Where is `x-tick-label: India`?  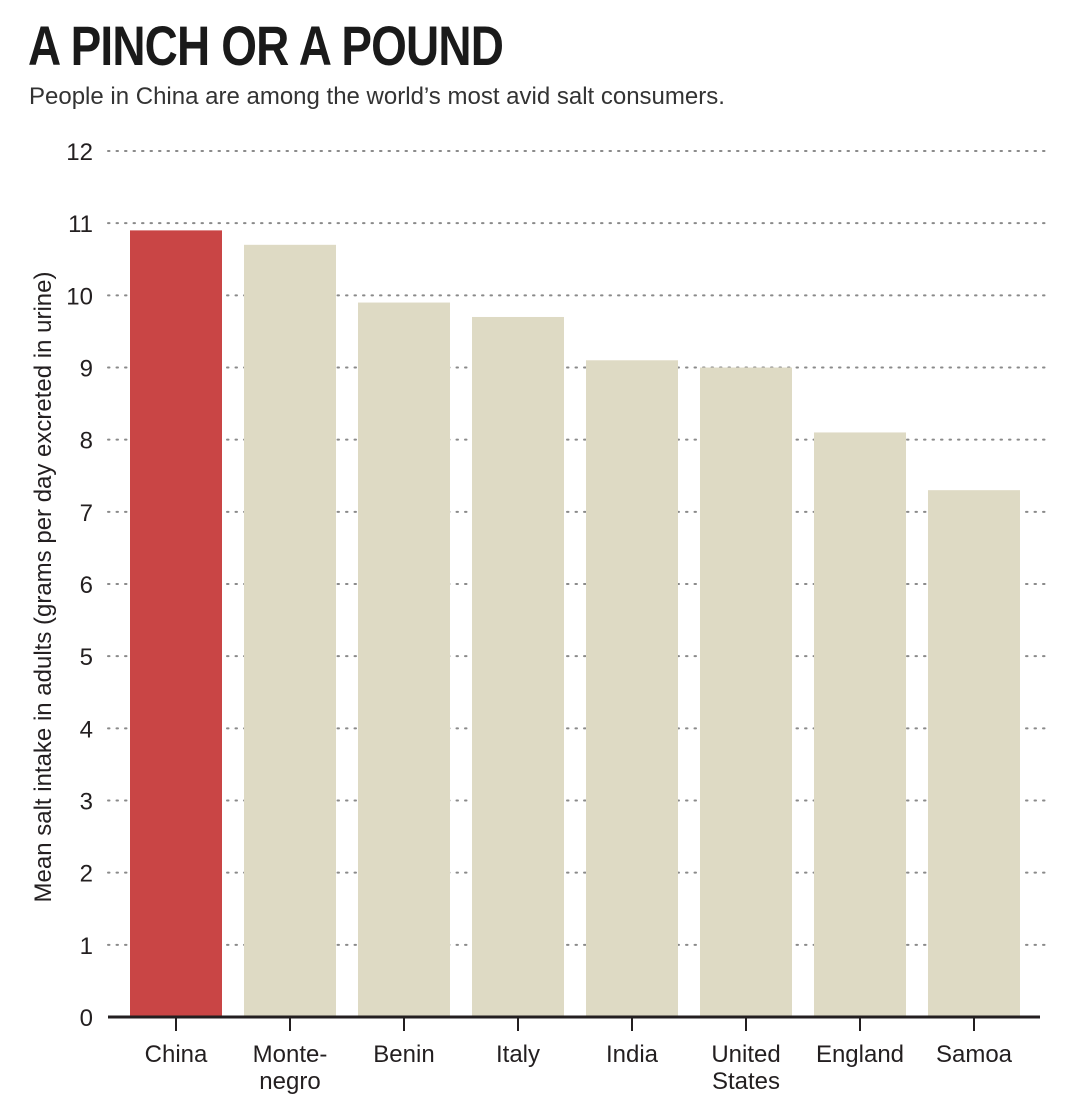
x-tick-label: India is located at coordinates (632, 1054).